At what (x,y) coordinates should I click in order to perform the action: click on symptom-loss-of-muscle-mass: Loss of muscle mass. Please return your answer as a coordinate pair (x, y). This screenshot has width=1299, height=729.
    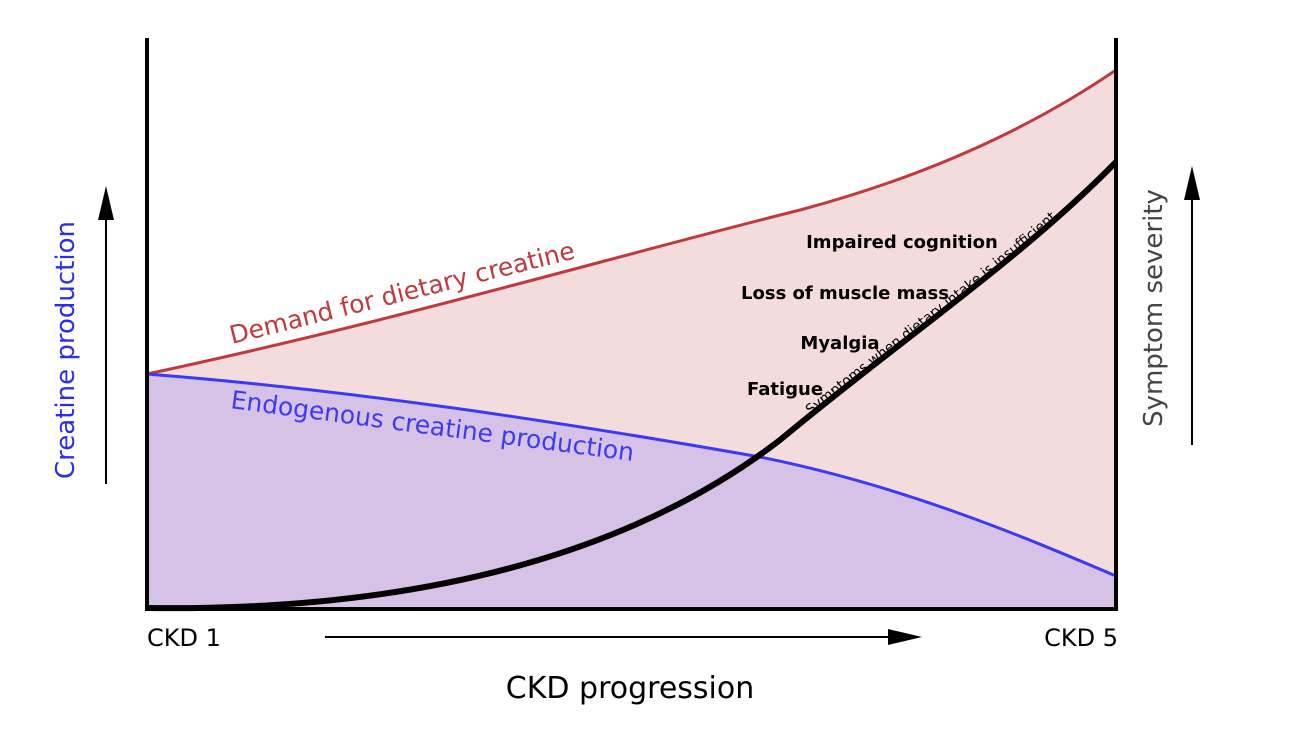
    Looking at the image, I should click on (845, 293).